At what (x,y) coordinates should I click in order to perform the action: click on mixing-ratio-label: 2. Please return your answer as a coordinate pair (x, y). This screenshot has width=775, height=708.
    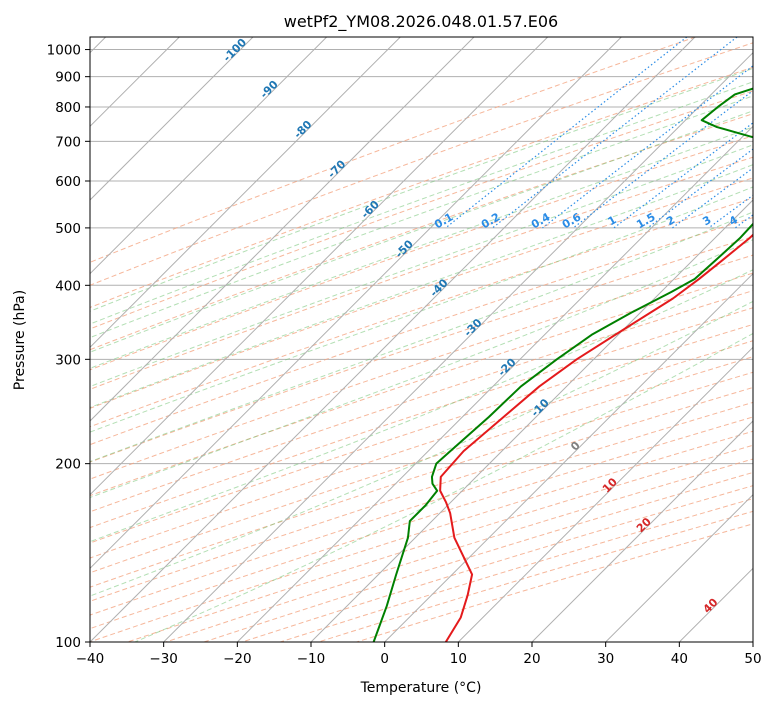
    Looking at the image, I should click on (670, 220).